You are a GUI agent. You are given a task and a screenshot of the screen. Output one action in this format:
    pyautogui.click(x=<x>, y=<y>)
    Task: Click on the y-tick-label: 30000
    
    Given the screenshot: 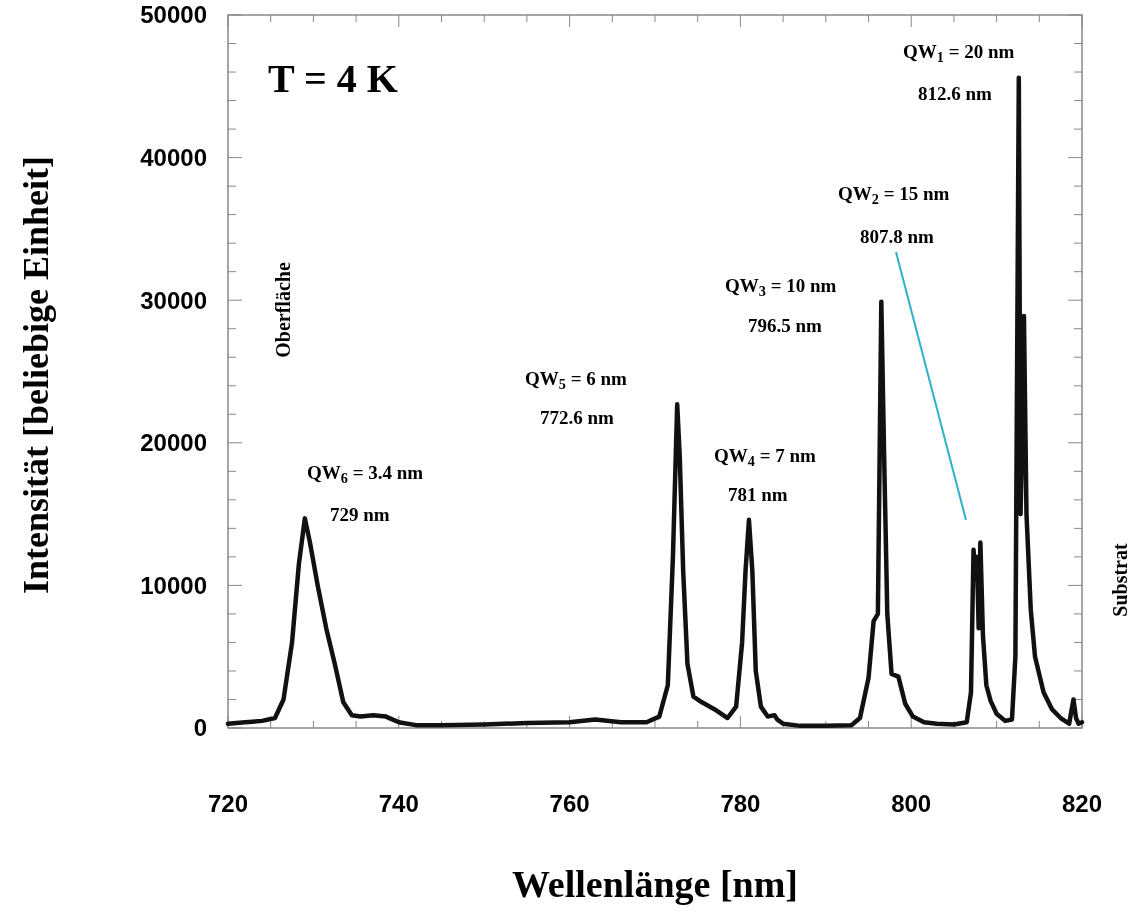 What is the action you would take?
    pyautogui.click(x=173, y=300)
    